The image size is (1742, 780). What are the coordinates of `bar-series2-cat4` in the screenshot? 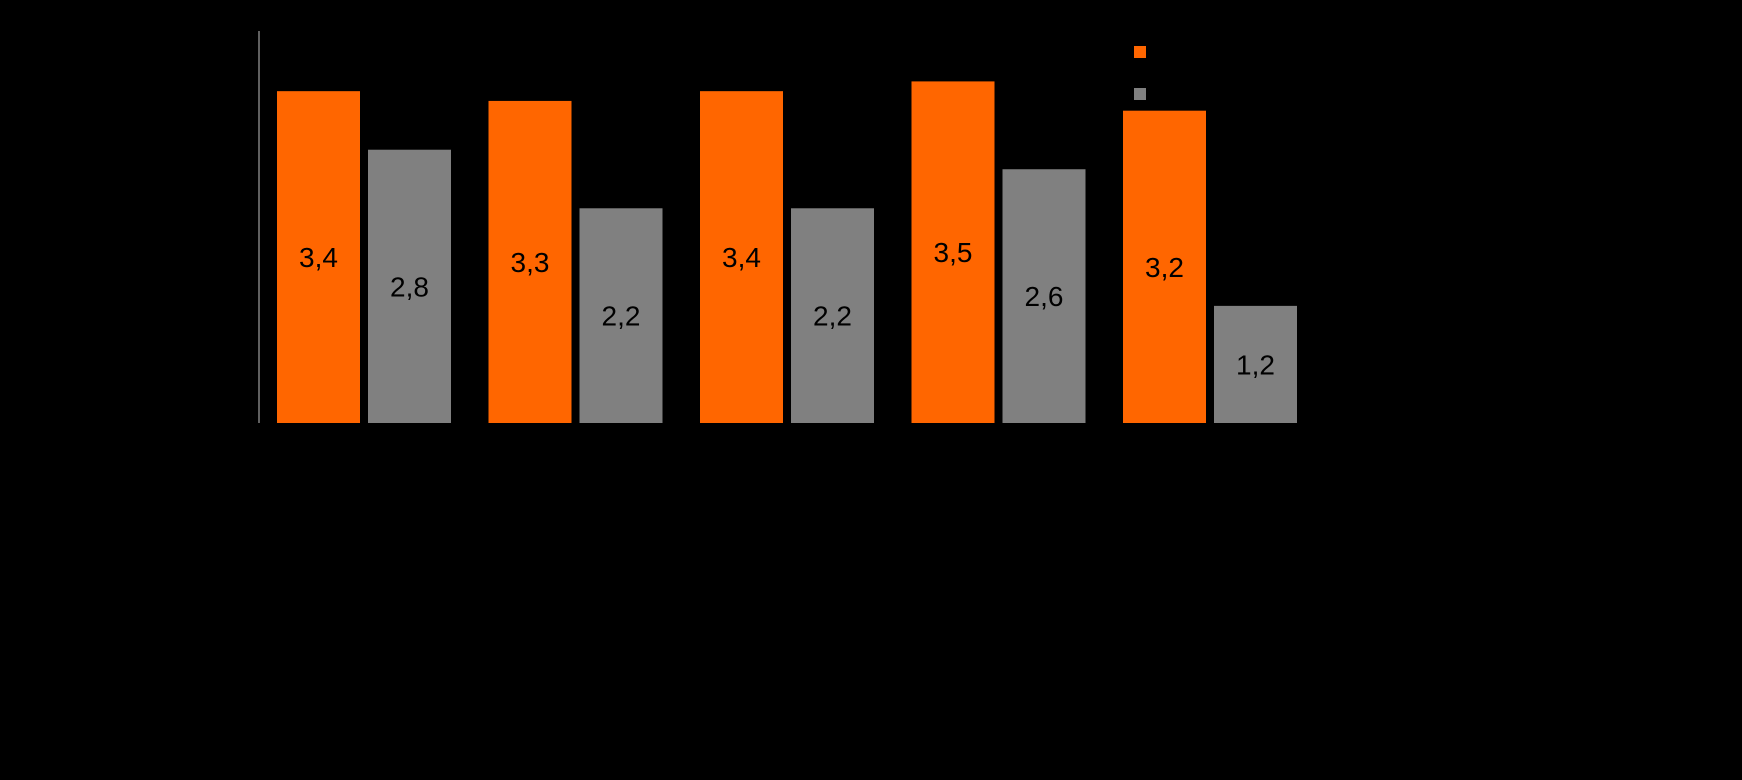 It's located at (1044, 296).